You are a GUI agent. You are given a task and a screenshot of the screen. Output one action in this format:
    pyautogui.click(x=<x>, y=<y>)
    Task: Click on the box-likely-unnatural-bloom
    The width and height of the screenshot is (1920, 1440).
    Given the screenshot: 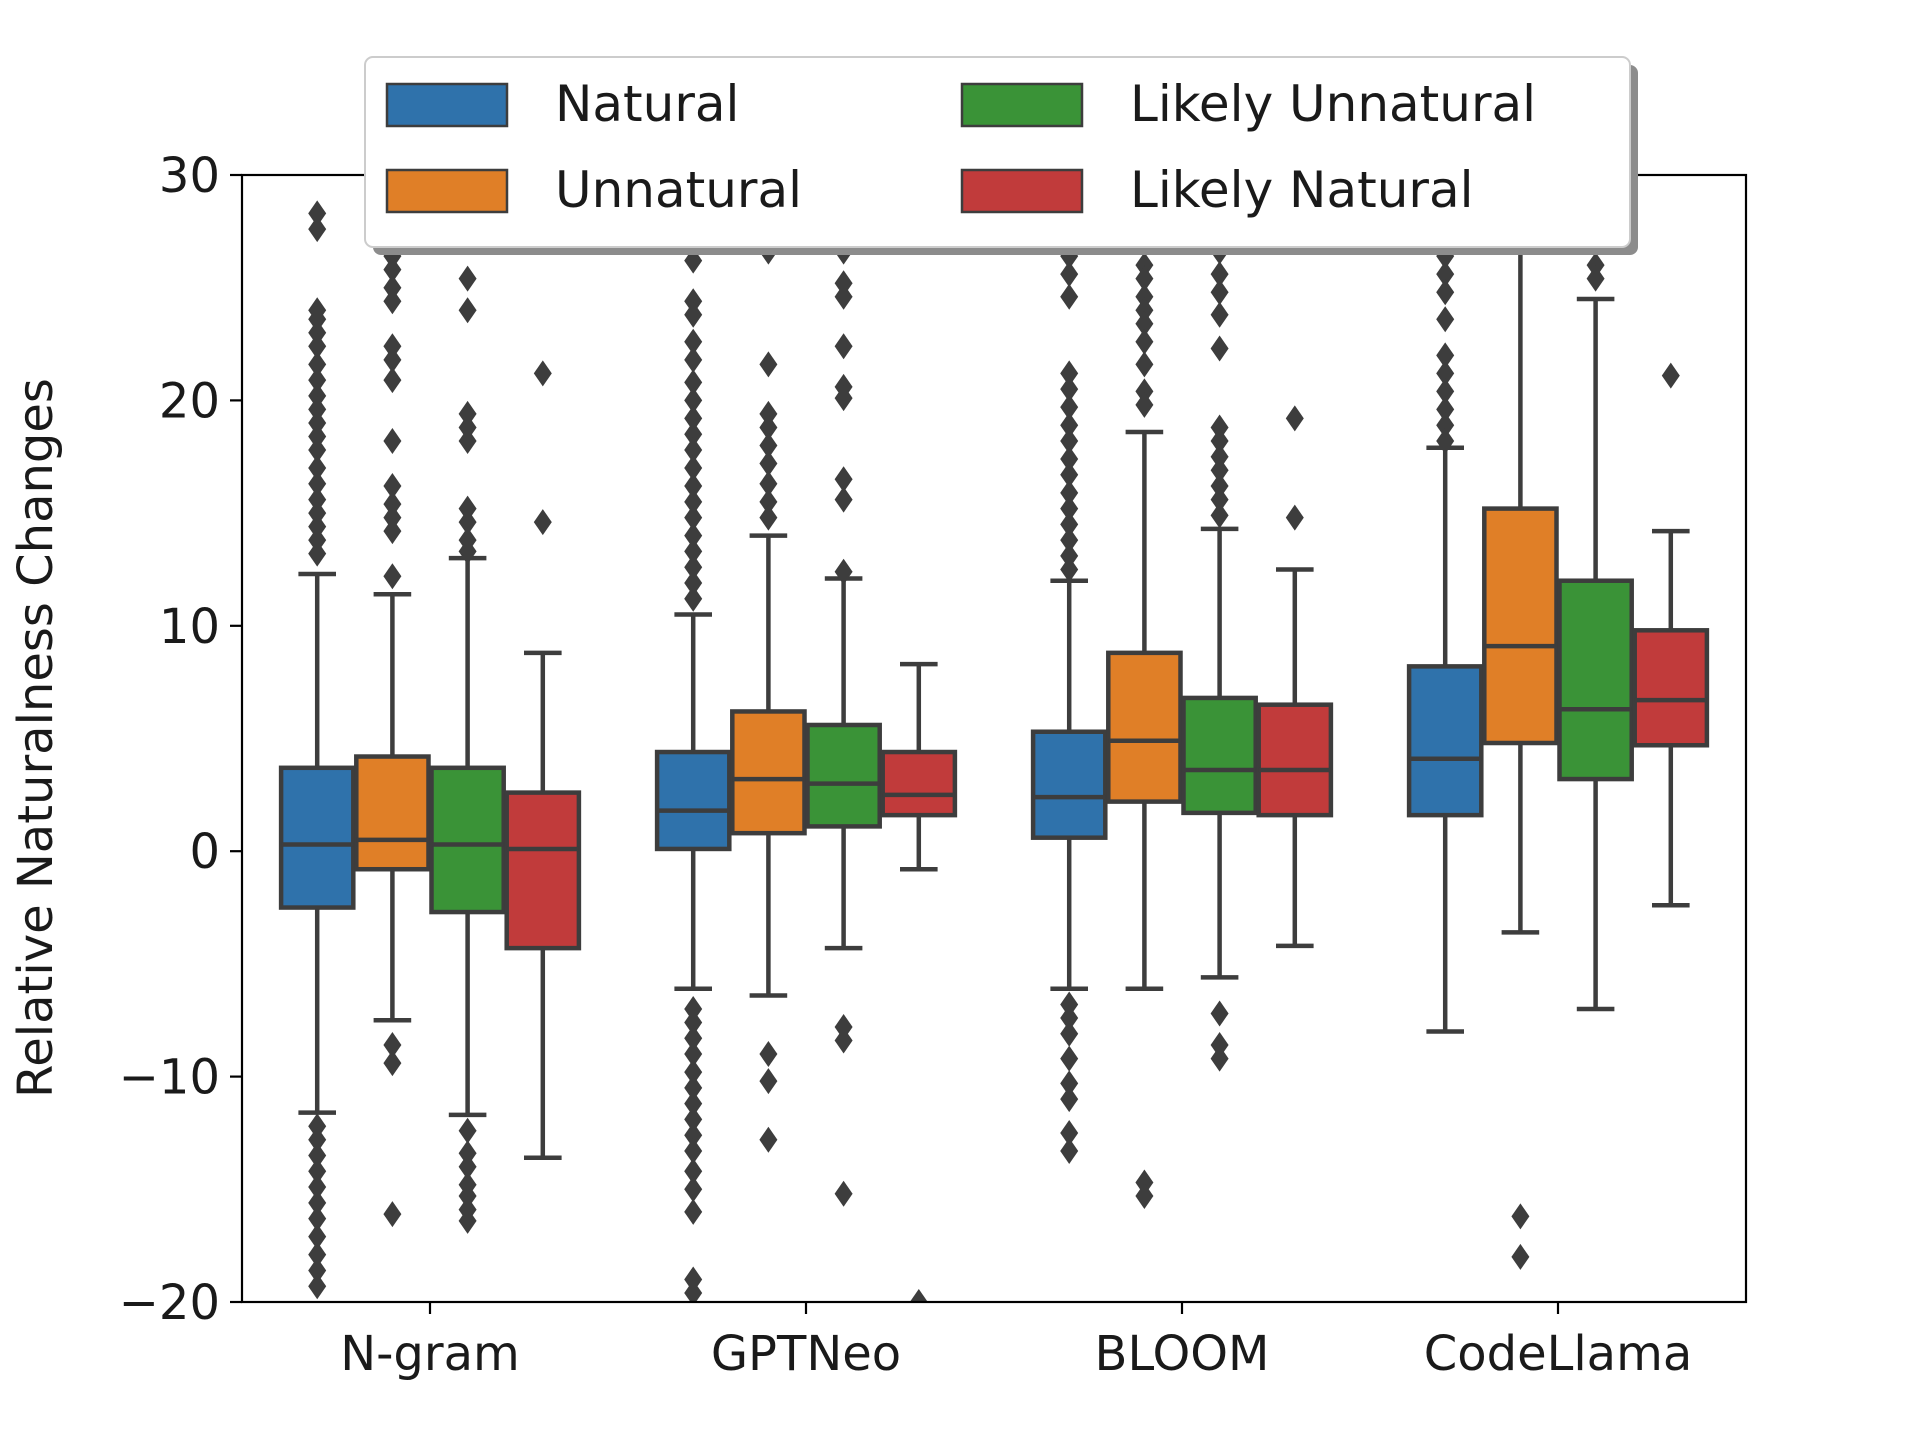 What is the action you would take?
    pyautogui.click(x=1219, y=655)
    